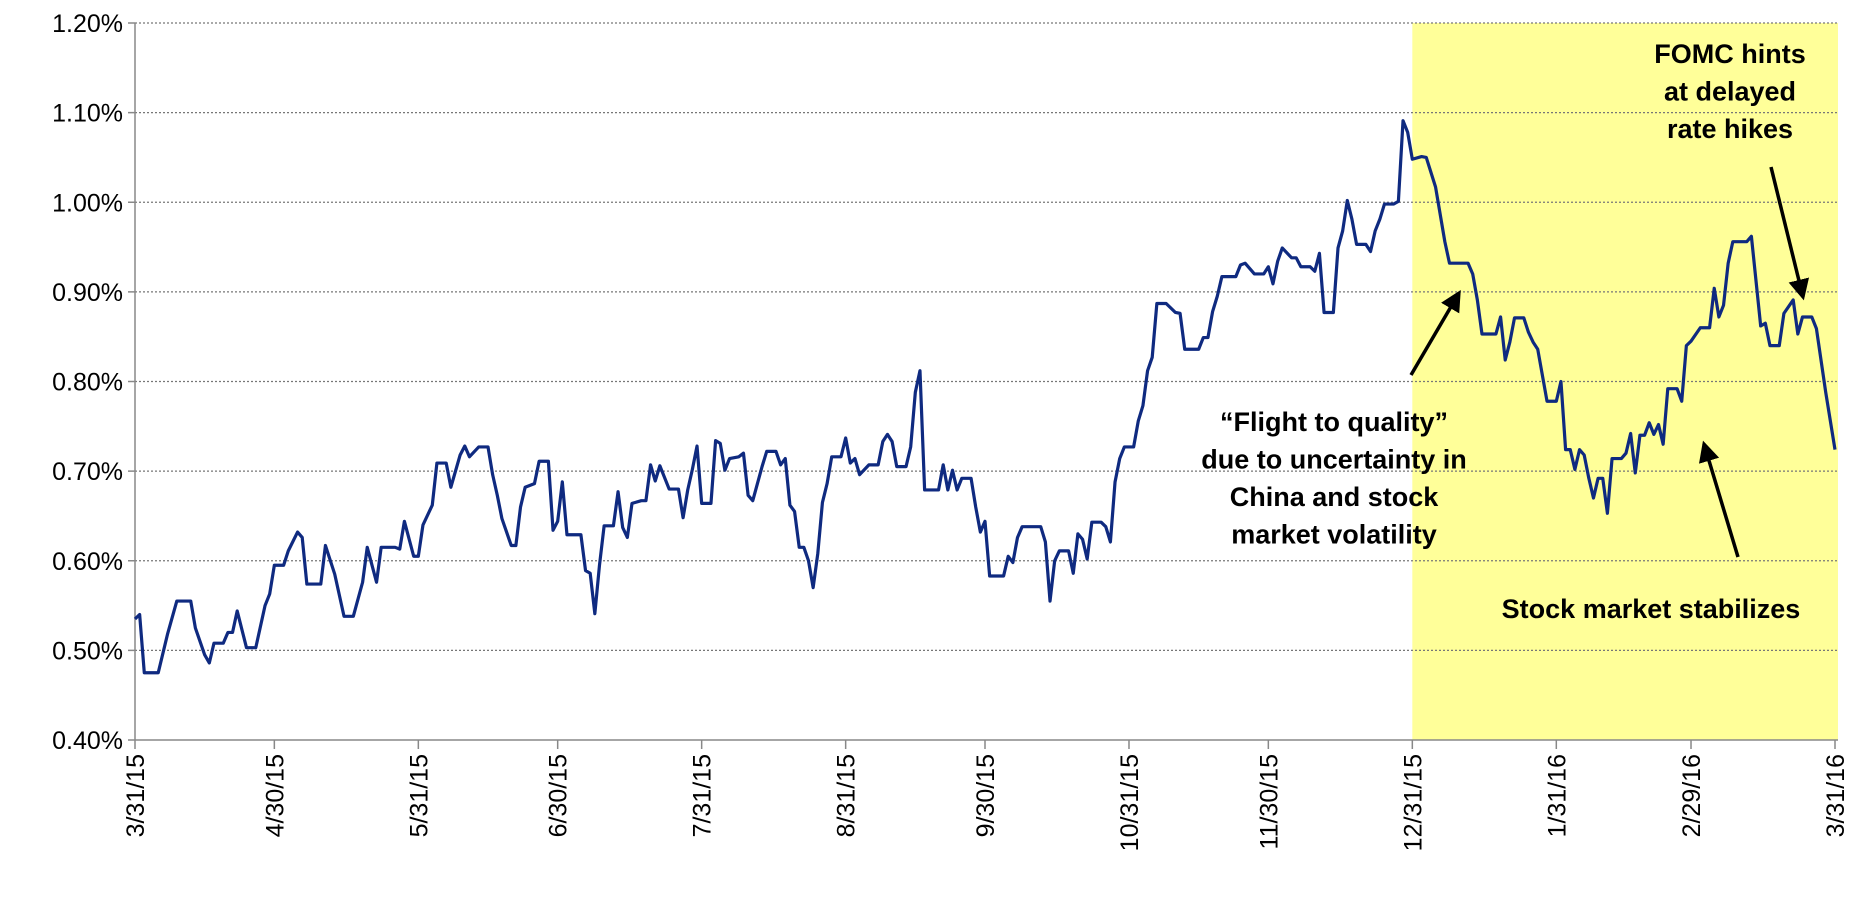 The width and height of the screenshot is (1860, 903). Describe the element at coordinates (87, 472) in the screenshot. I see `y-tick-label: 0.70%` at that location.